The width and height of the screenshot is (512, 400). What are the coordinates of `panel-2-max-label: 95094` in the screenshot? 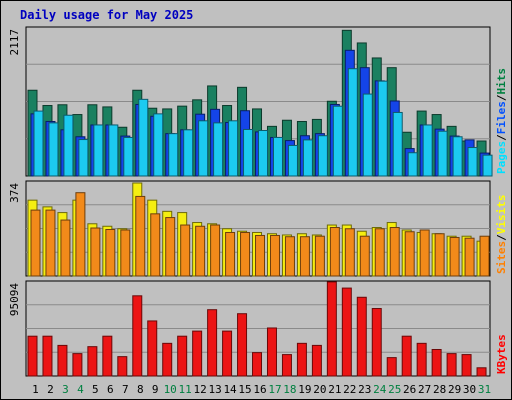 It's located at (14, 299).